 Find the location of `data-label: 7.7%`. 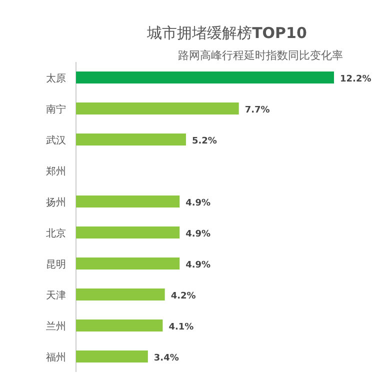

data-label: 7.7% is located at coordinates (257, 111).